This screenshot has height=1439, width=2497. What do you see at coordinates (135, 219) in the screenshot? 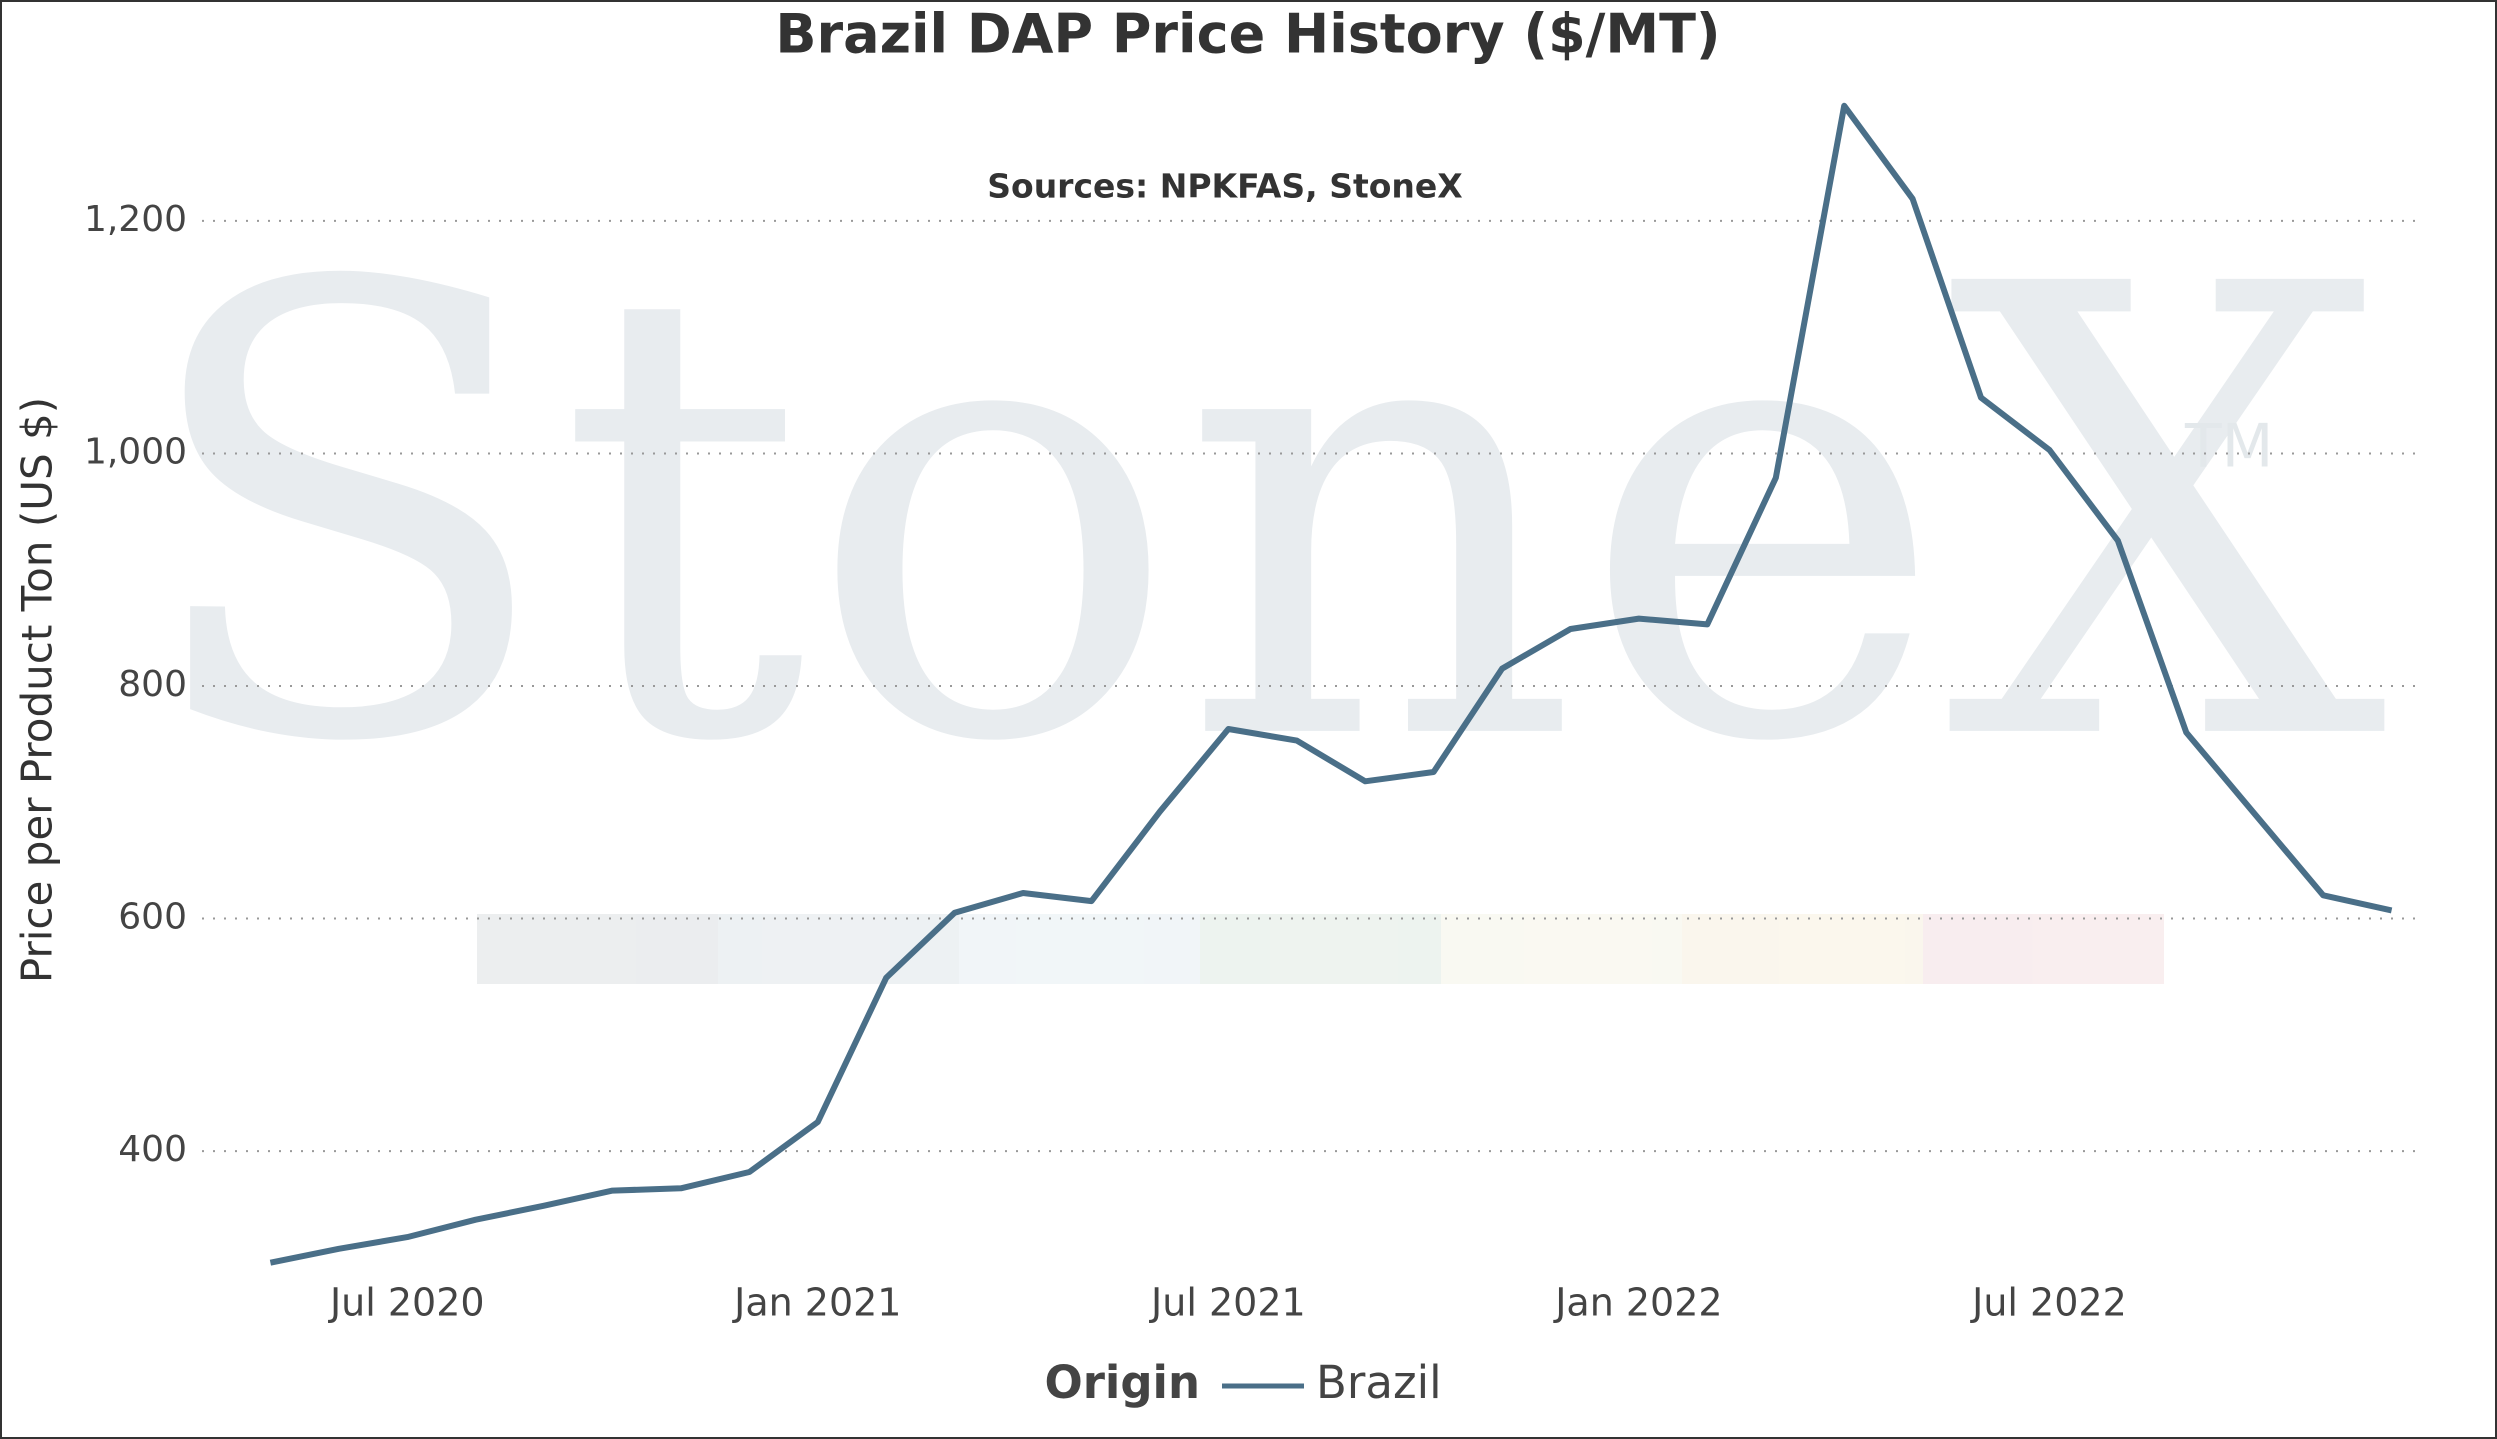
I see `y-tick-label: 1,200` at bounding box center [135, 219].